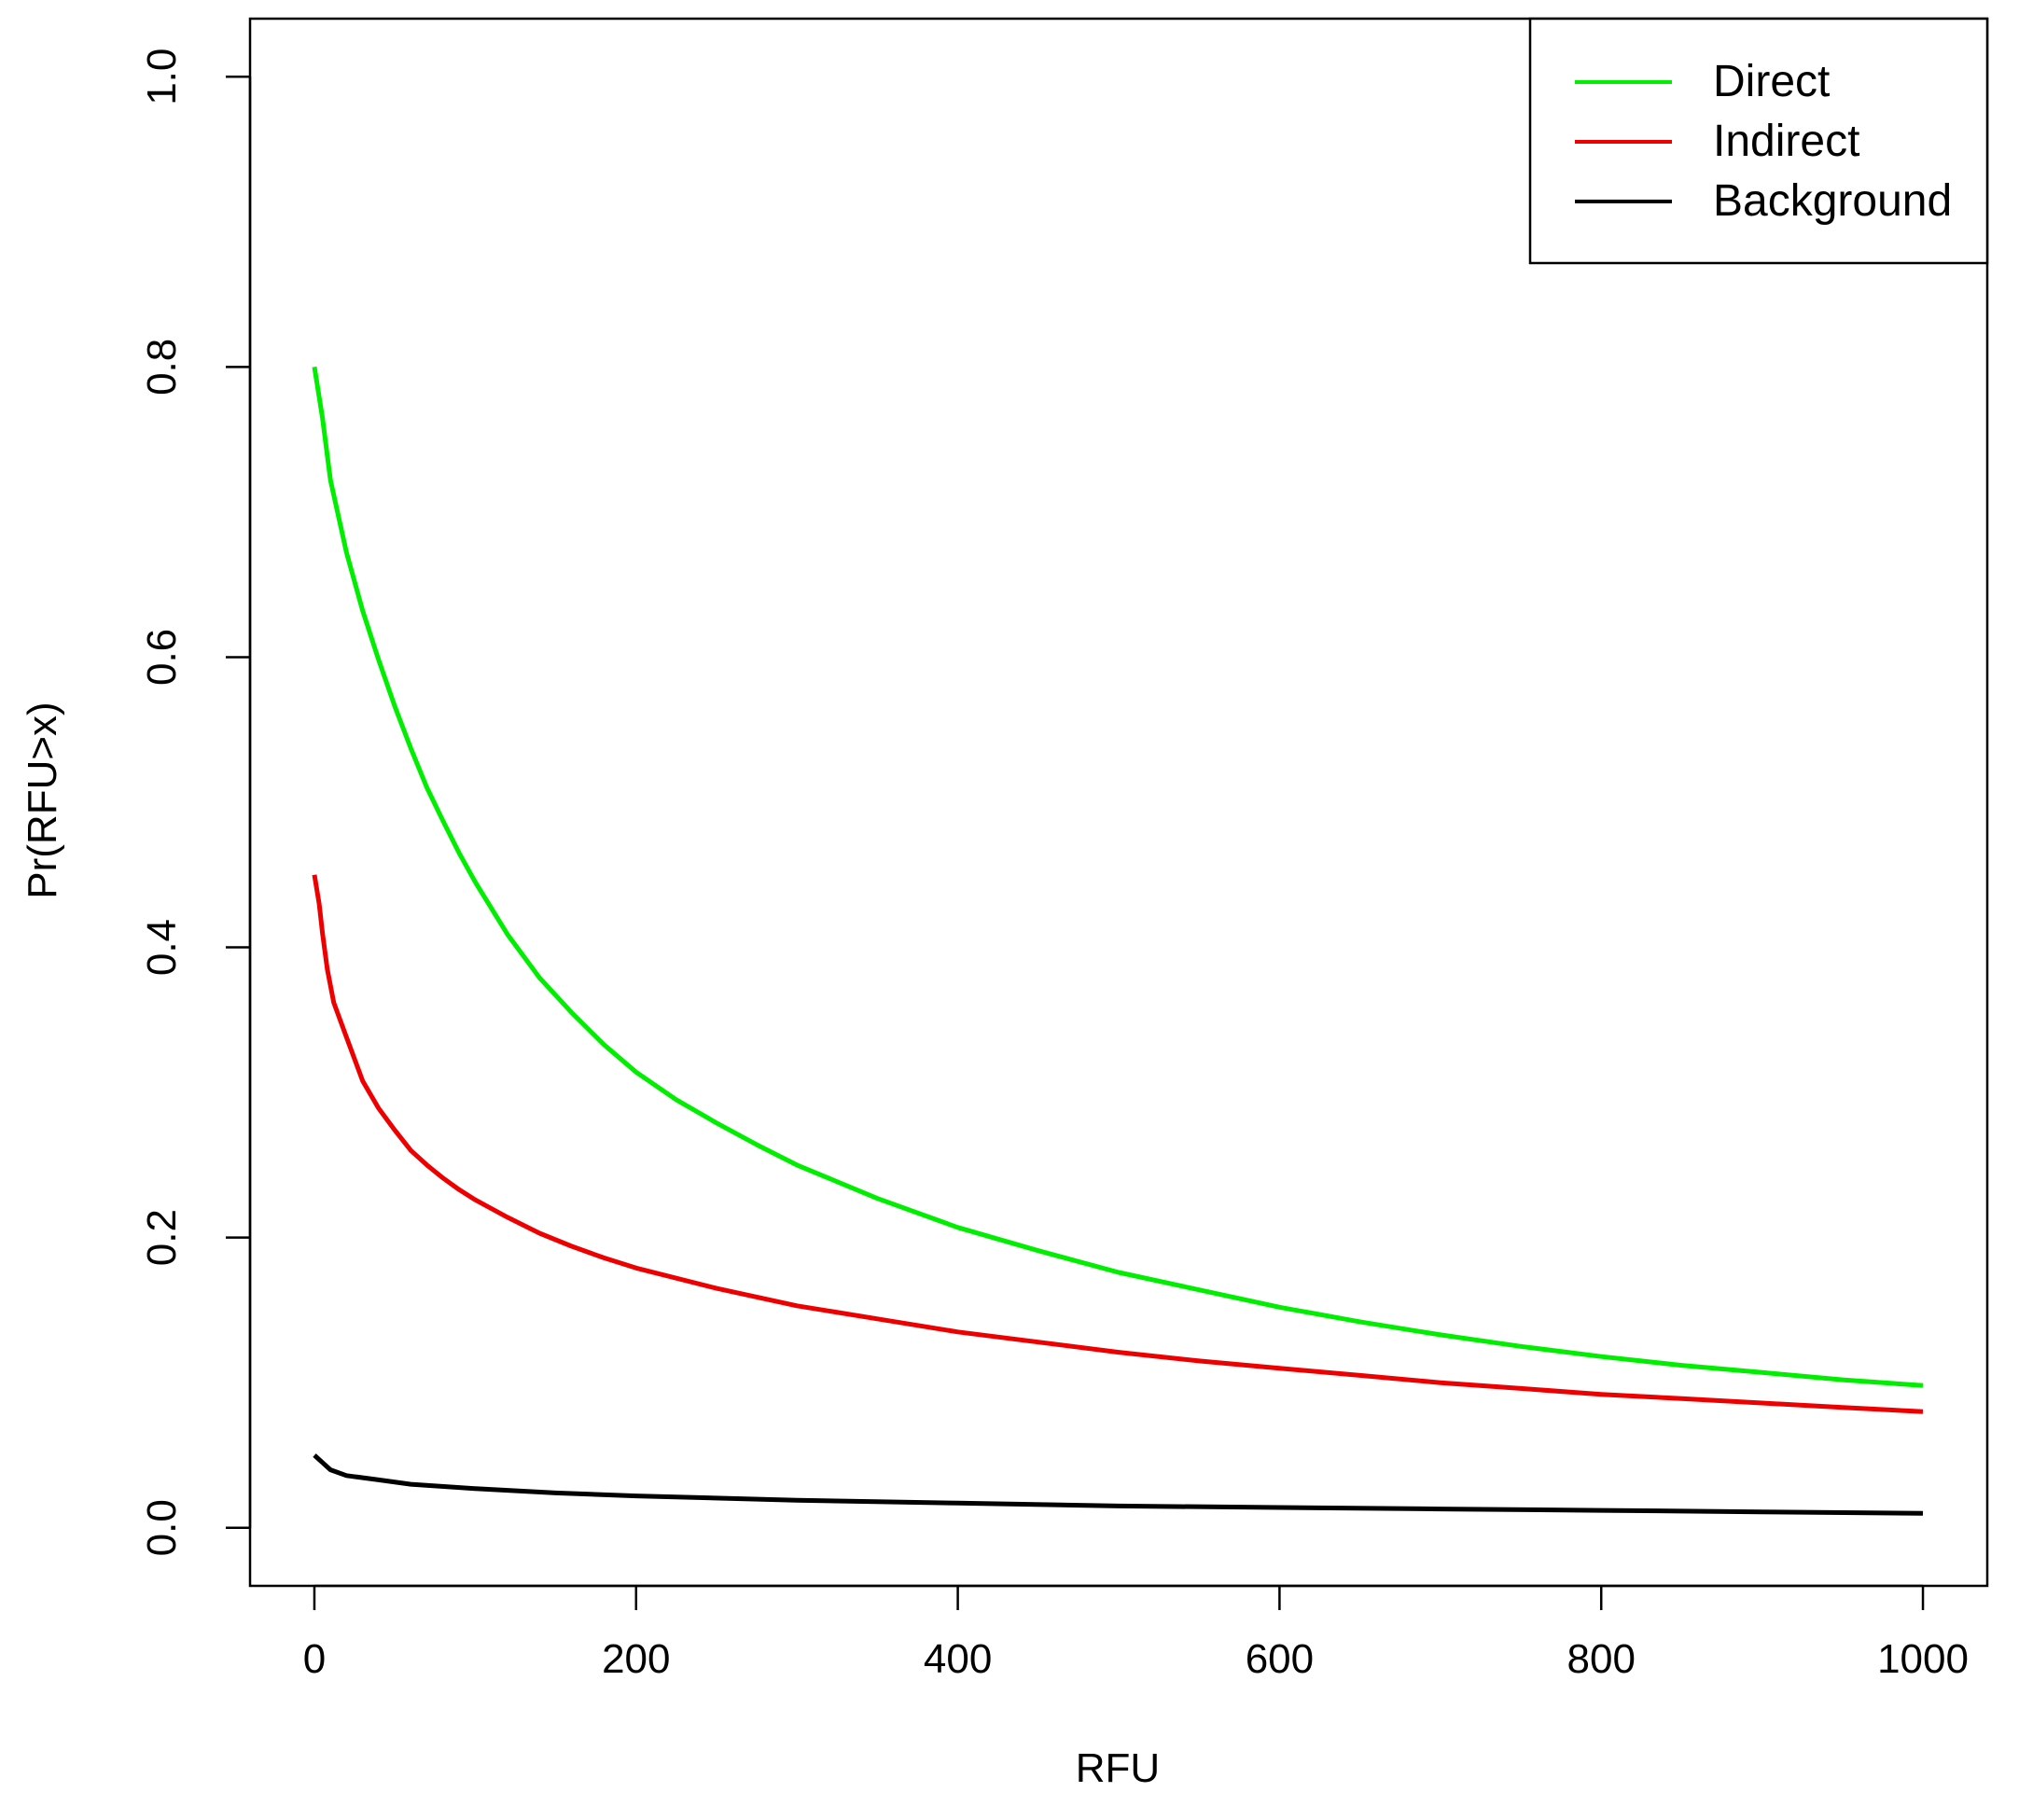  I want to click on legend-label: Background, so click(1832, 201).